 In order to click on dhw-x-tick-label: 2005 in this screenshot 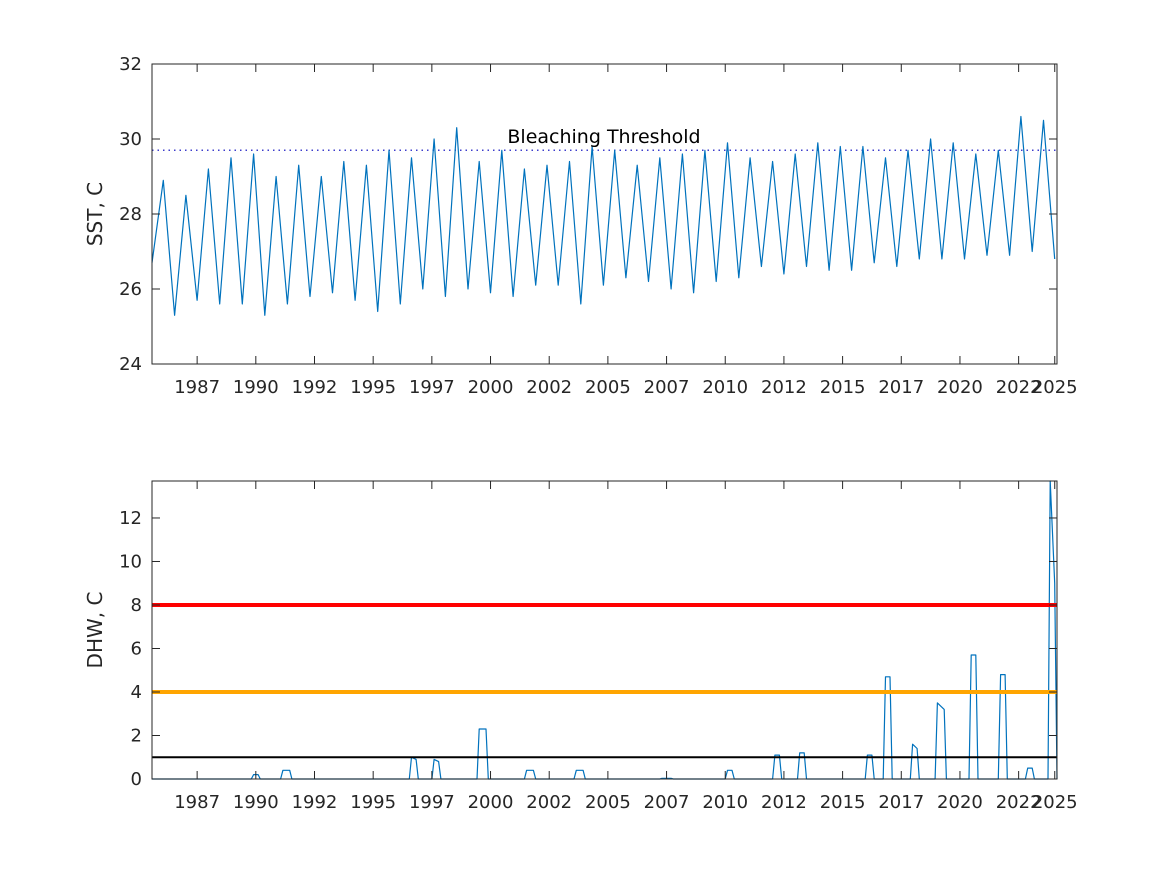, I will do `click(608, 802)`.